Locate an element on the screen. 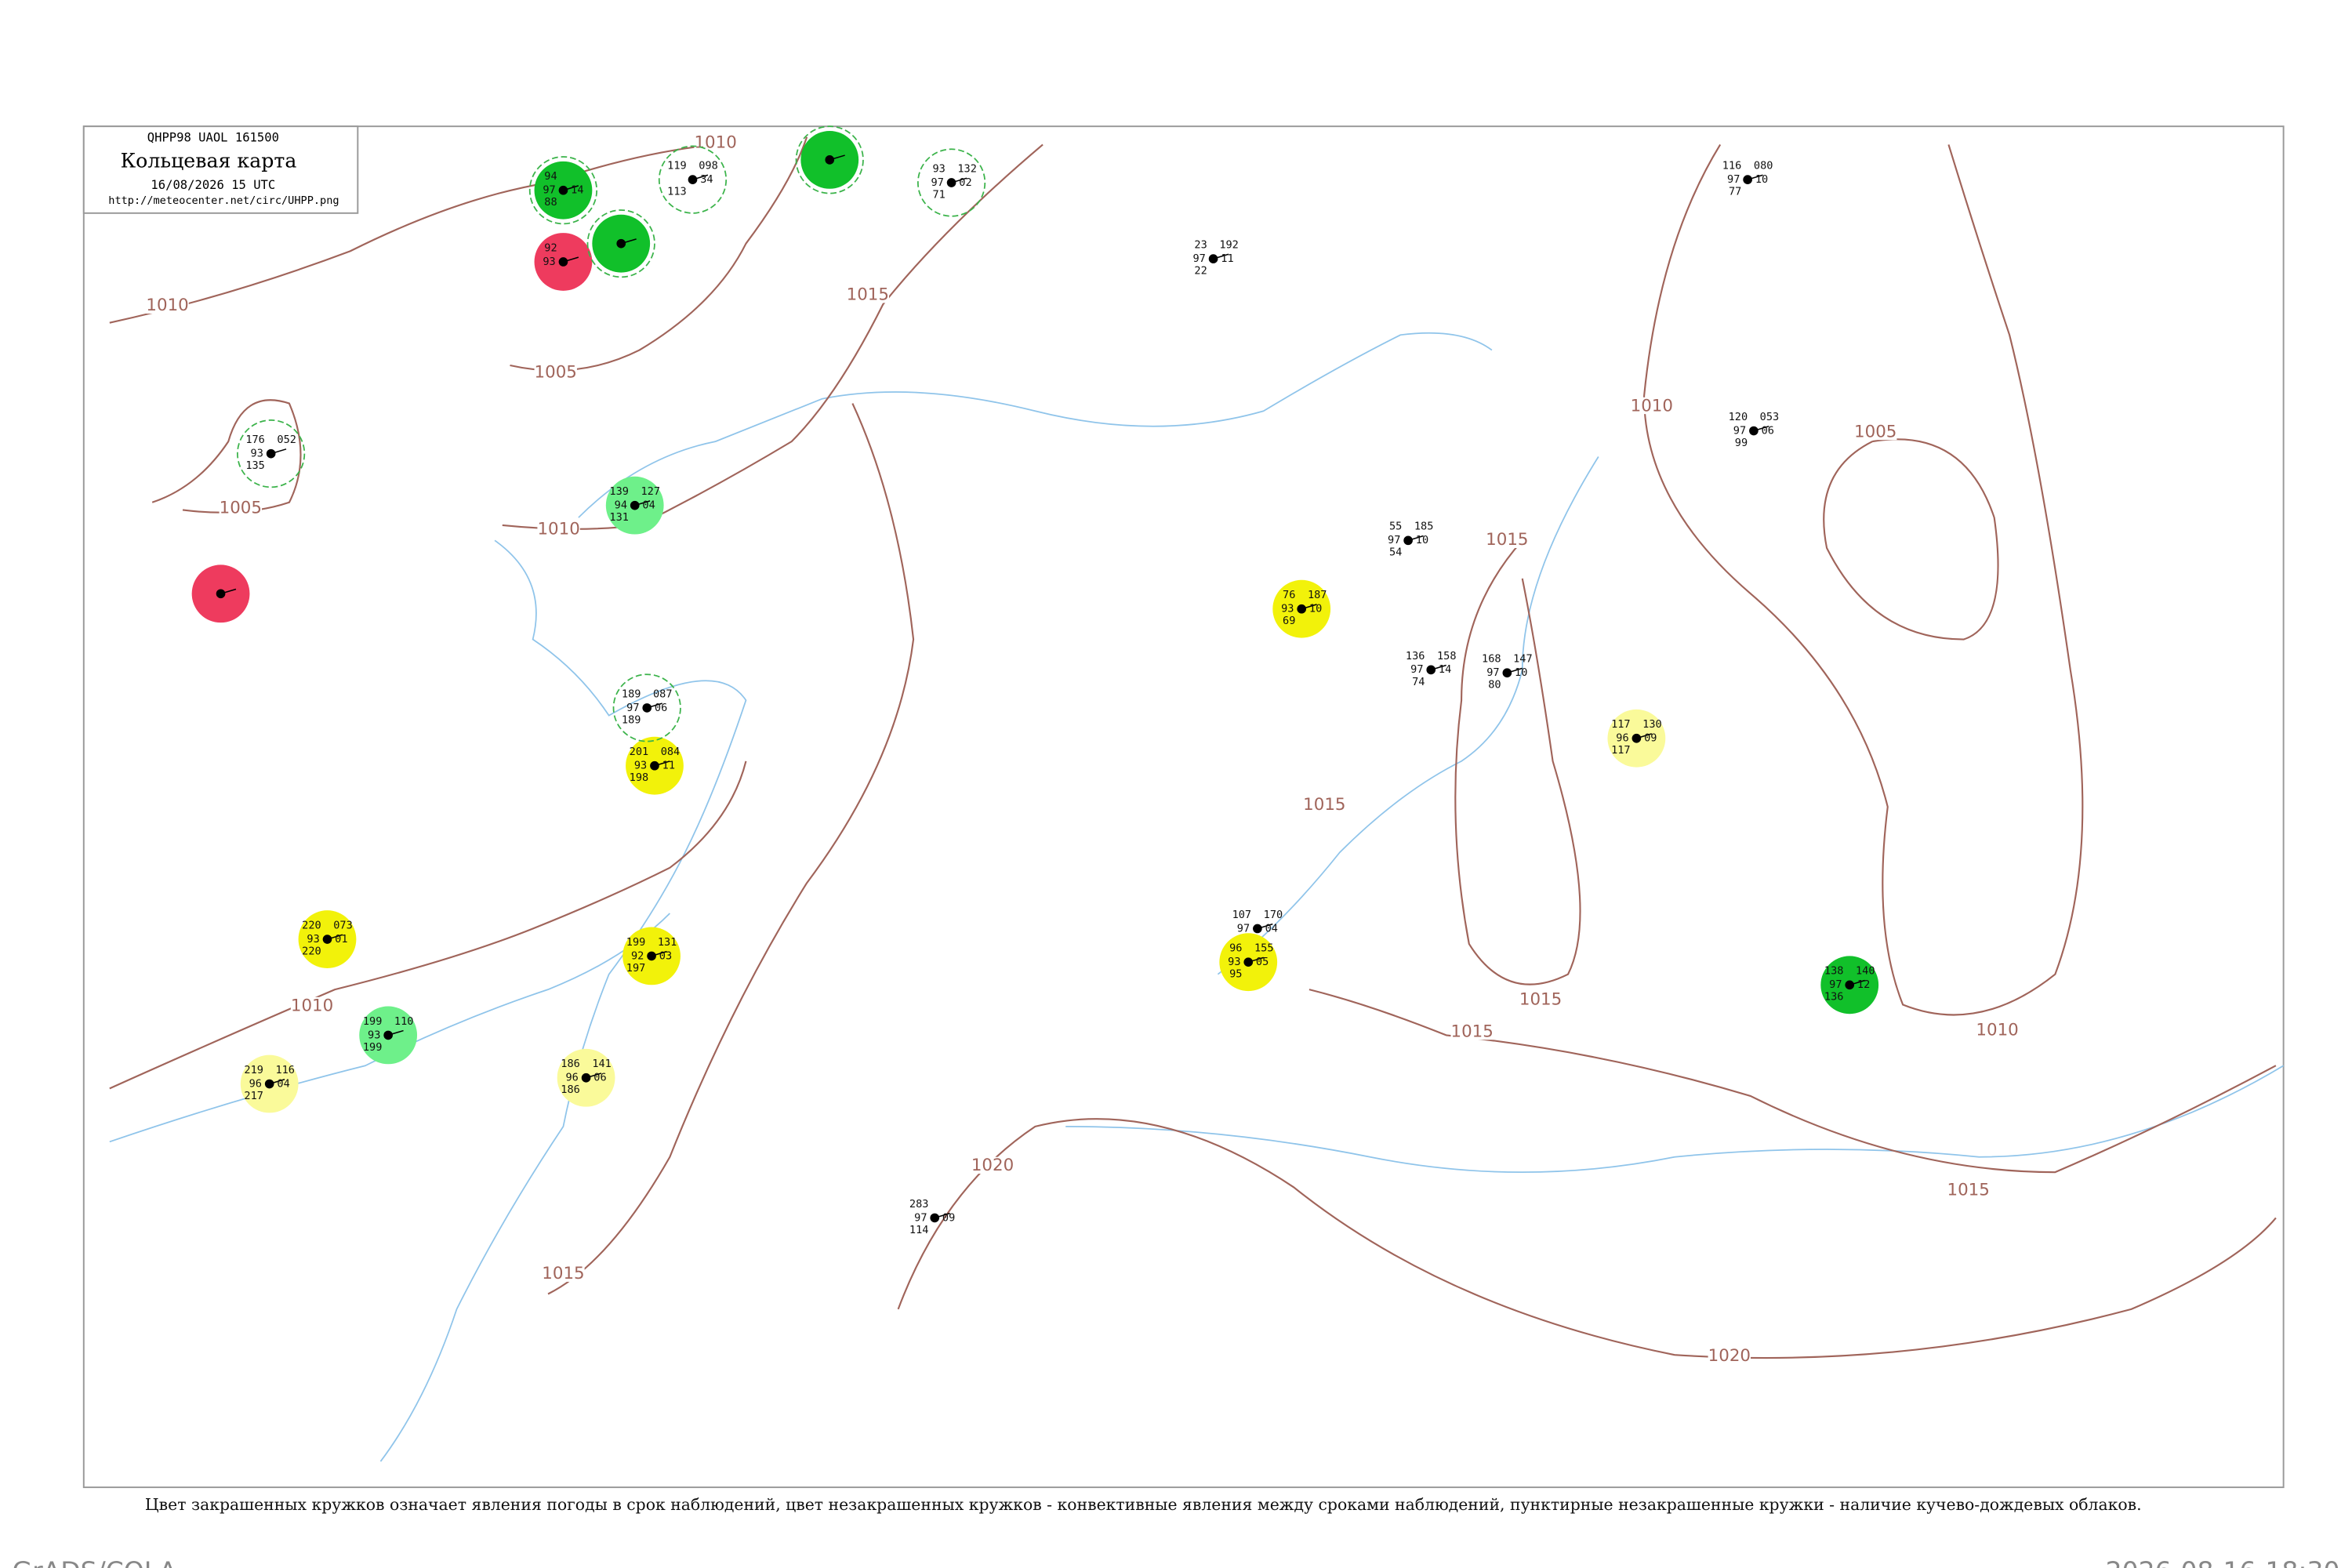  station-tl: 107 is located at coordinates (1242, 915).